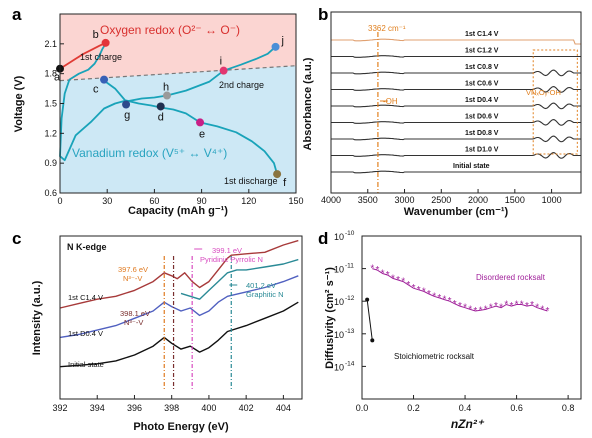 Image resolution: width=592 pixels, height=438 pixels. I want to click on y-tick-label--13: 10, so click(339, 335).